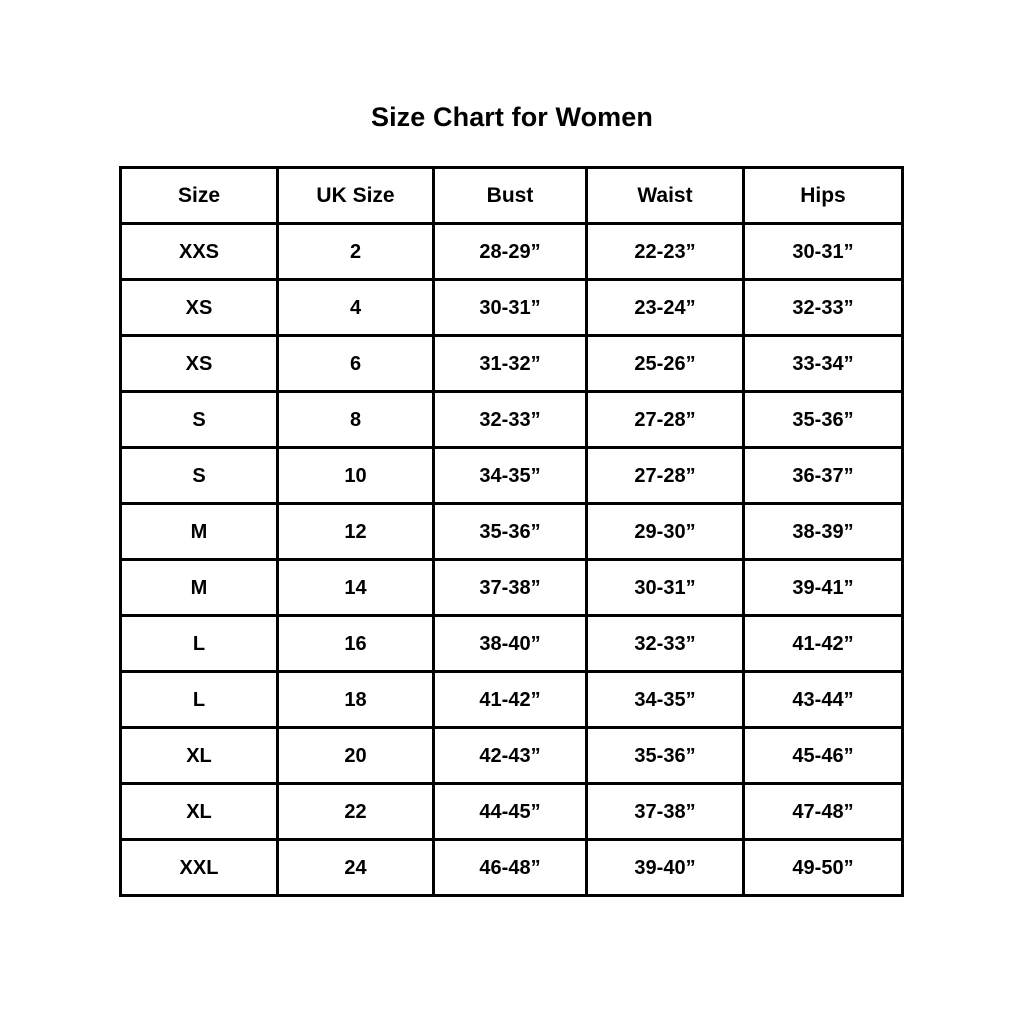 The height and width of the screenshot is (1024, 1024). I want to click on cell-hips: 35-36”, so click(823, 419).